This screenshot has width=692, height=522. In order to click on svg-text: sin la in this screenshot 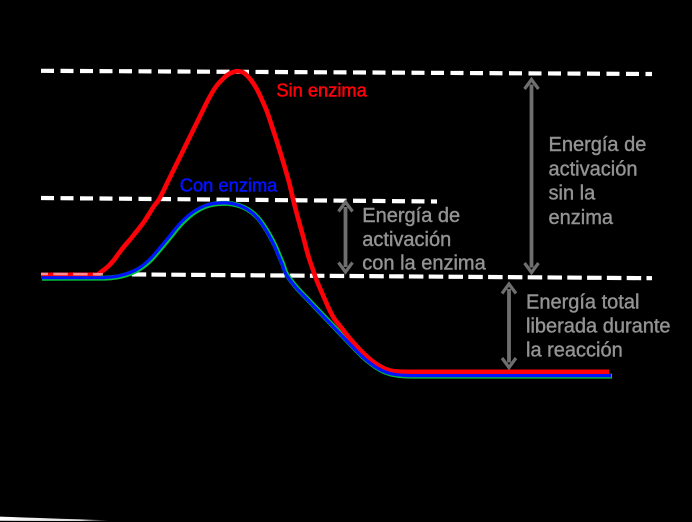, I will do `click(573, 194)`.